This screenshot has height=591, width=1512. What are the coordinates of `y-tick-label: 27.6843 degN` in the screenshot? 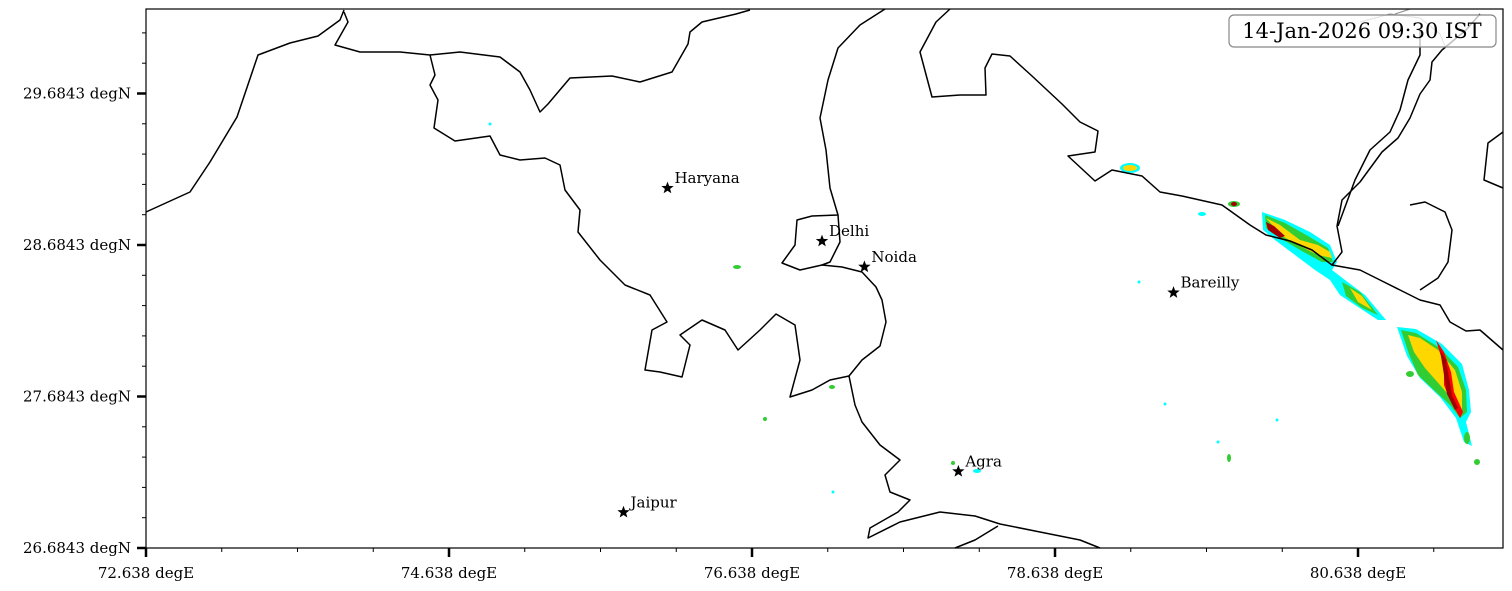 It's located at (77, 396).